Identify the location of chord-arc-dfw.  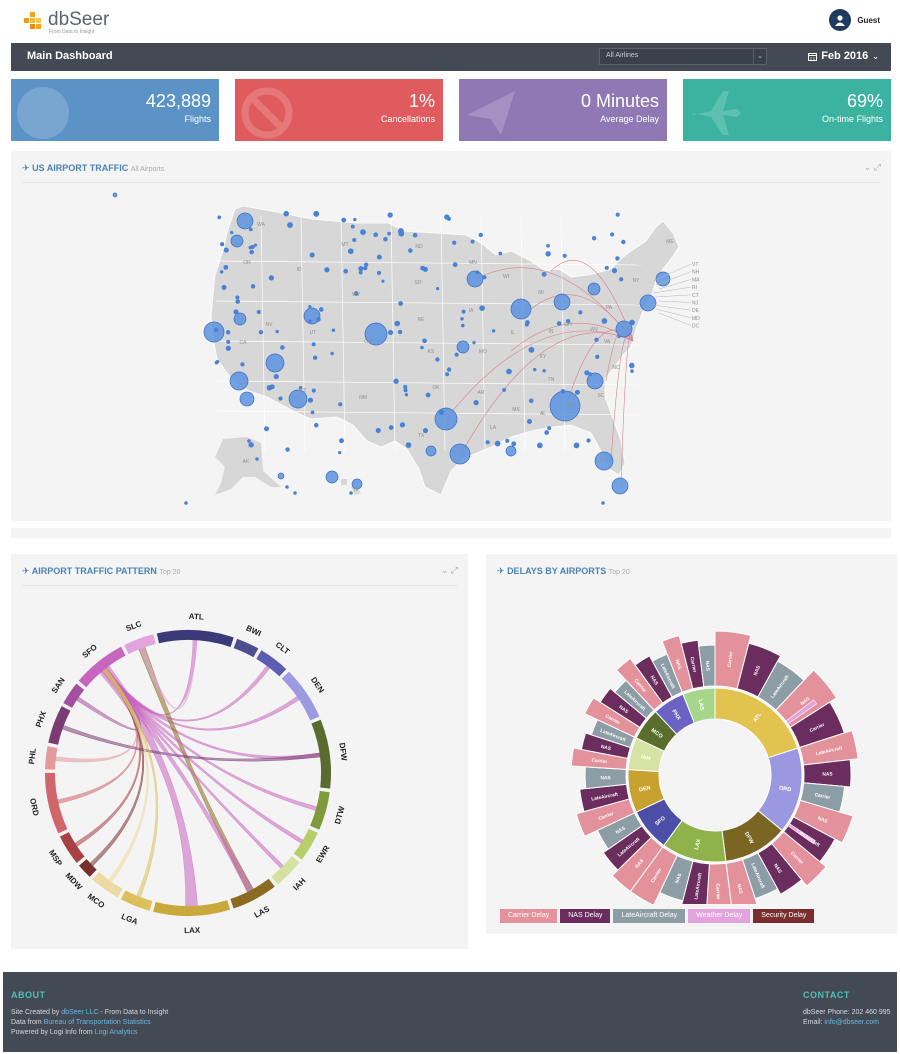
(321, 754).